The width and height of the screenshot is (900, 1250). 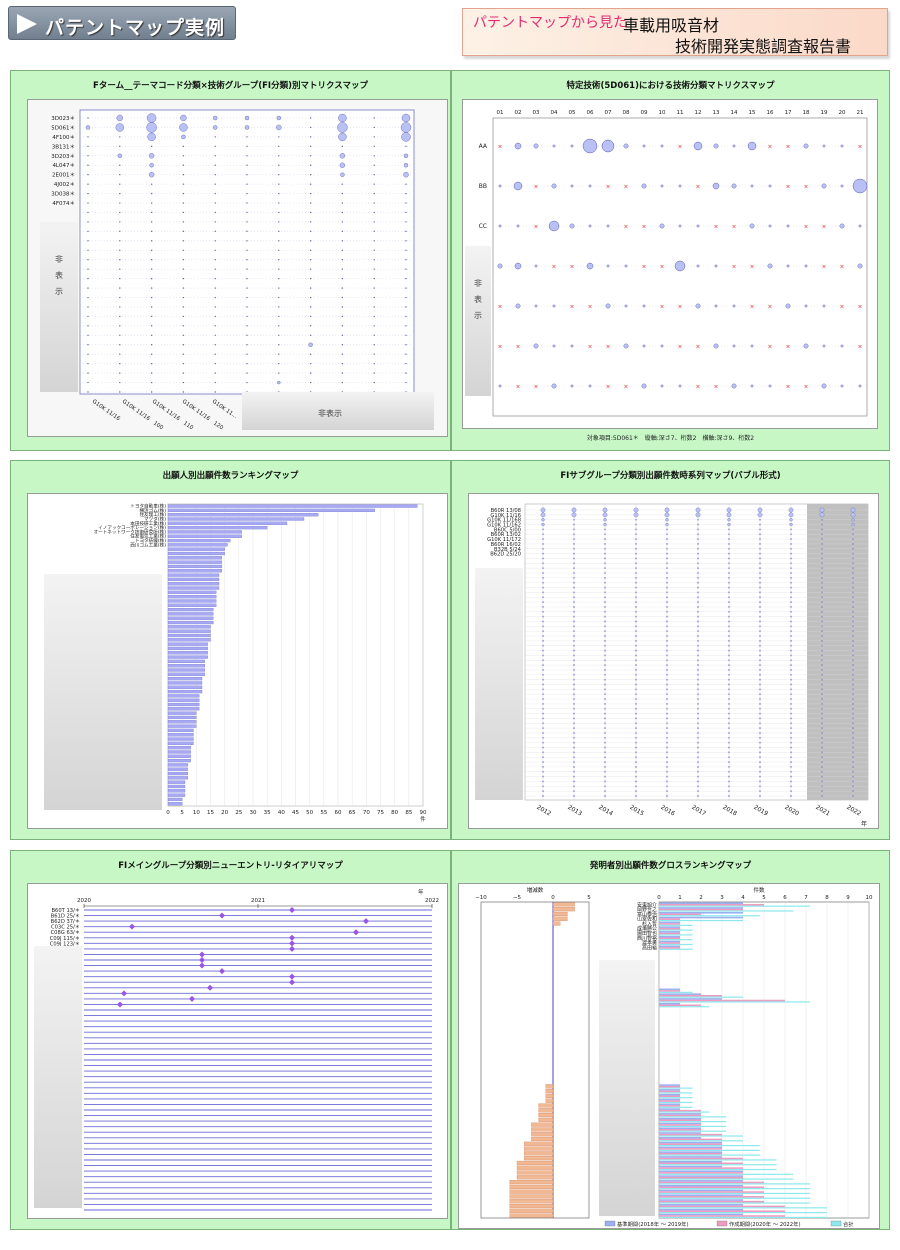 What do you see at coordinates (791, 811) in the screenshot?
I see `year-label: 2020` at bounding box center [791, 811].